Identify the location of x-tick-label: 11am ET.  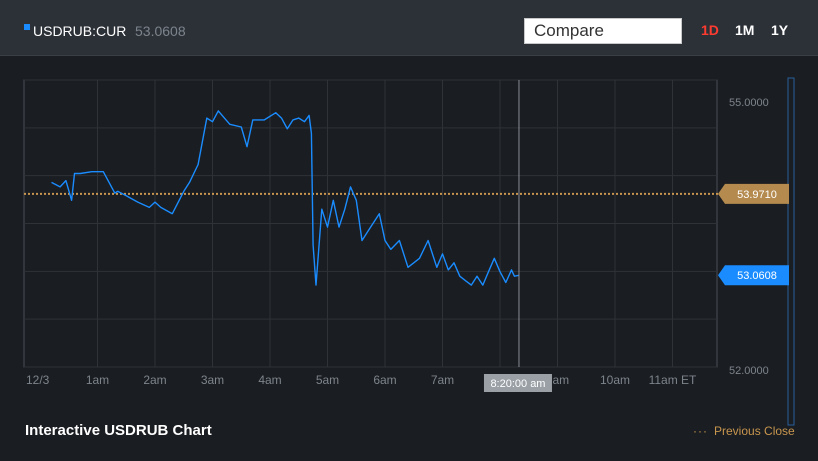
(673, 380).